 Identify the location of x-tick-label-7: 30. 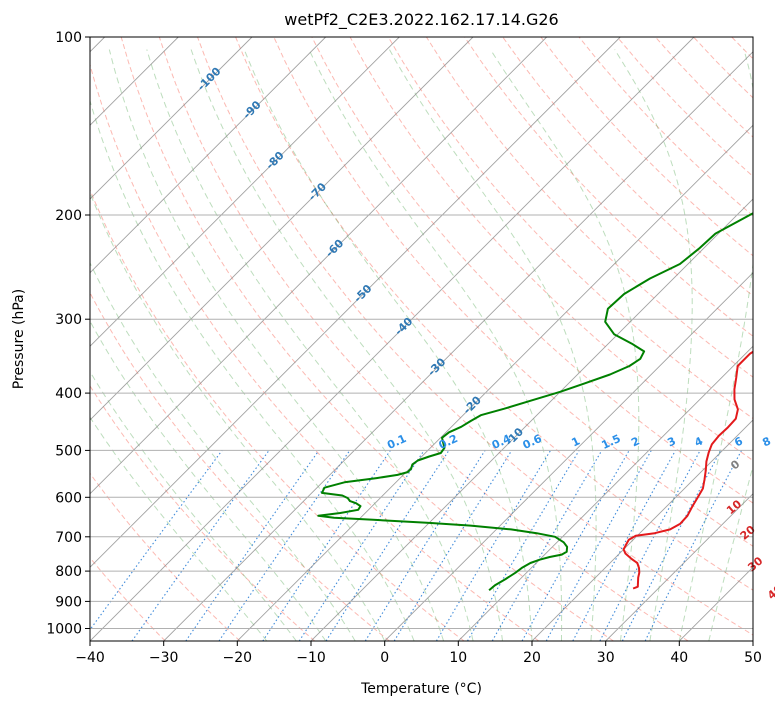
(606, 658).